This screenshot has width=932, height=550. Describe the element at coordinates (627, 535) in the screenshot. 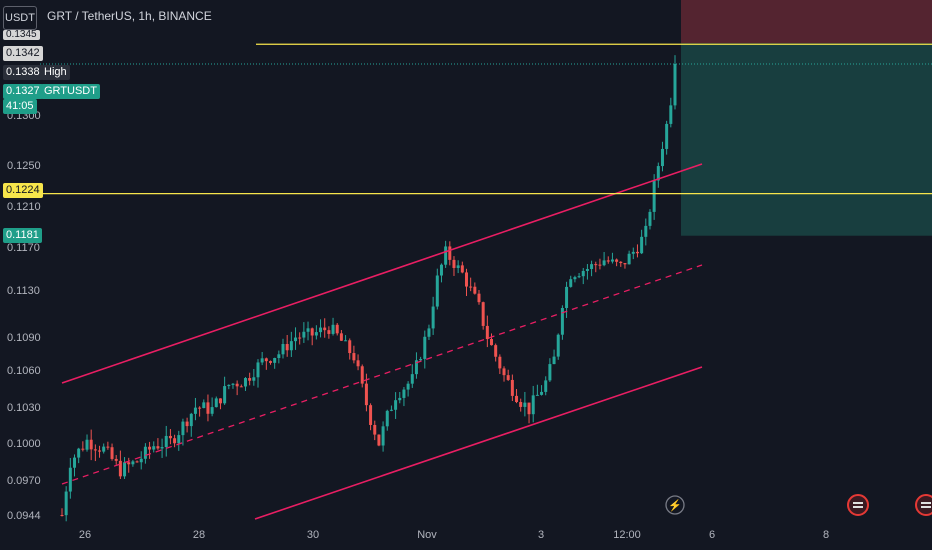

I see `x-tick-label: 12:00` at that location.